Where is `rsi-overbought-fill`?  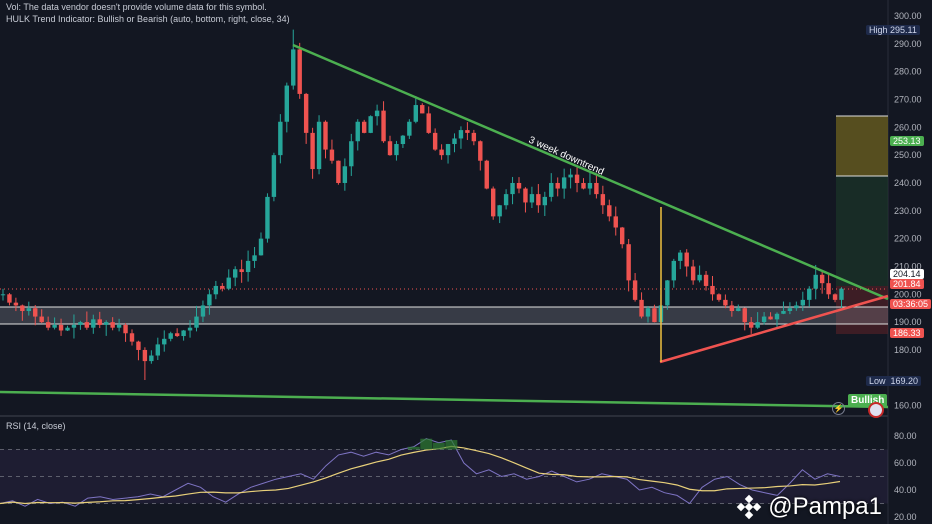 rsi-overbought-fill is located at coordinates (426, 444).